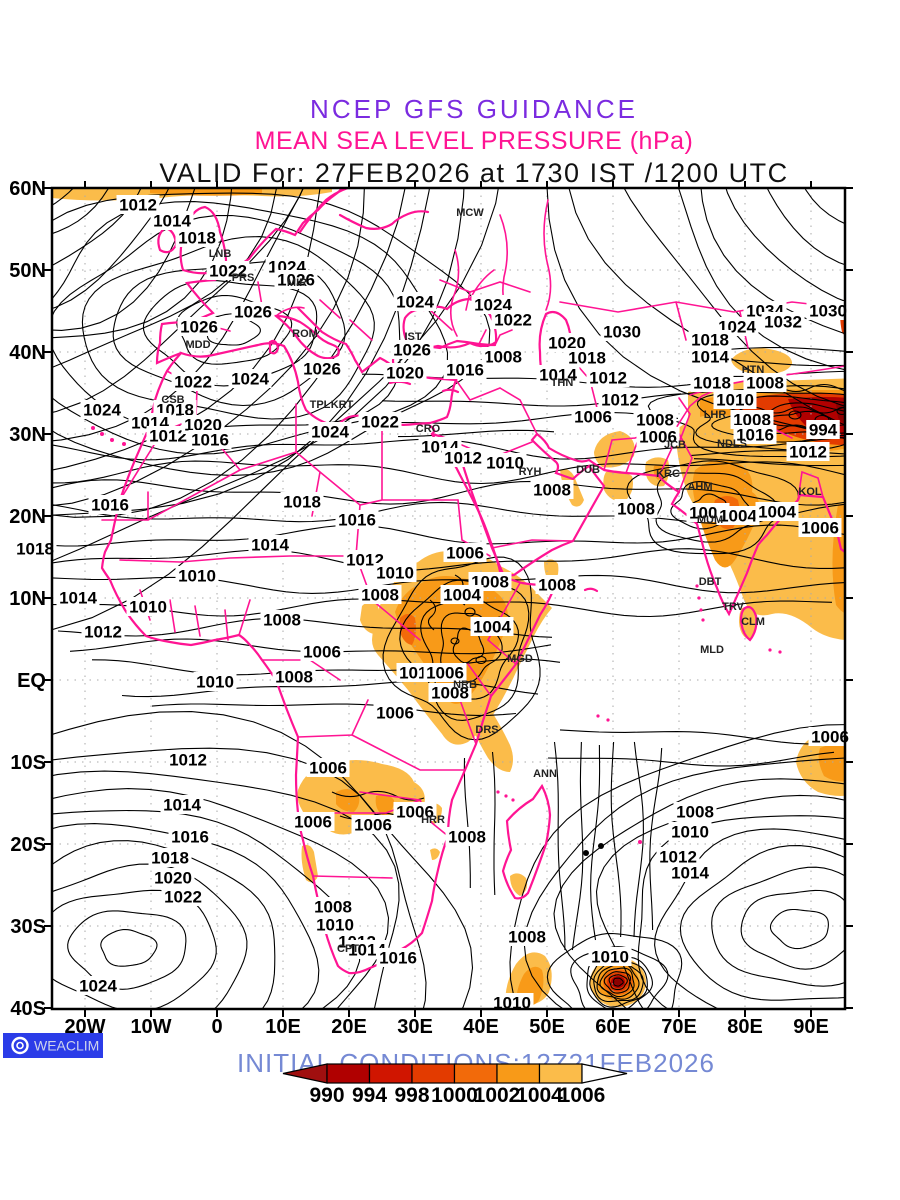 This screenshot has height=1200, width=900. What do you see at coordinates (349, 1027) in the screenshot?
I see `lon-tick-label: 20E` at bounding box center [349, 1027].